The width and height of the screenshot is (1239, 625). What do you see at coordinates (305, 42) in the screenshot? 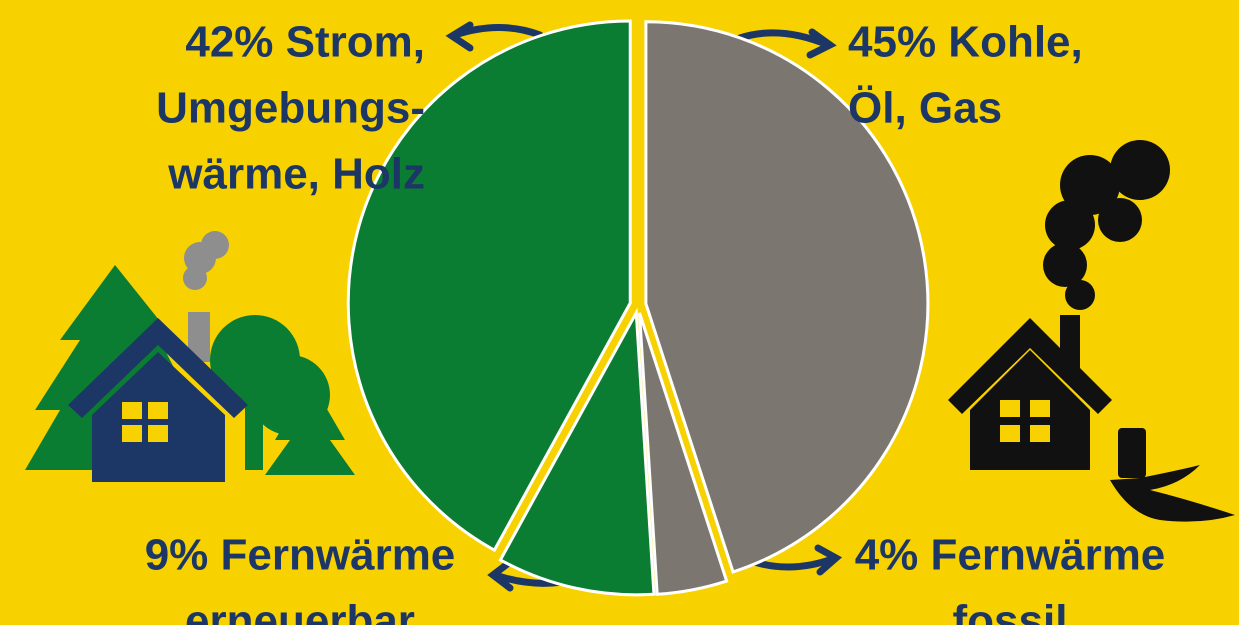
I see `slice-label: 42% Strom,` at bounding box center [305, 42].